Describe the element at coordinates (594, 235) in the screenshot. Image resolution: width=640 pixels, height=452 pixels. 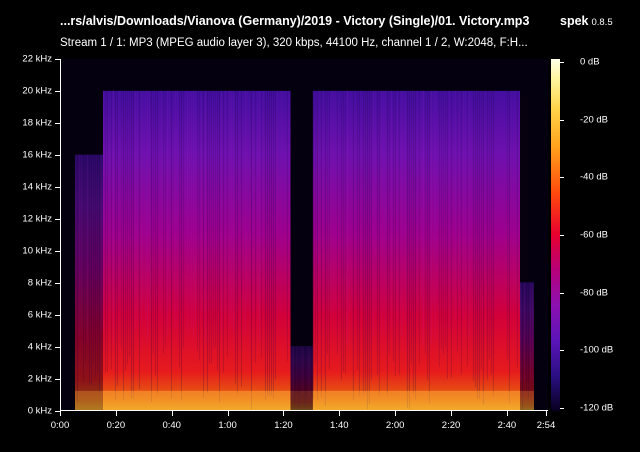
I see `colorbar-label: -60 dB` at that location.